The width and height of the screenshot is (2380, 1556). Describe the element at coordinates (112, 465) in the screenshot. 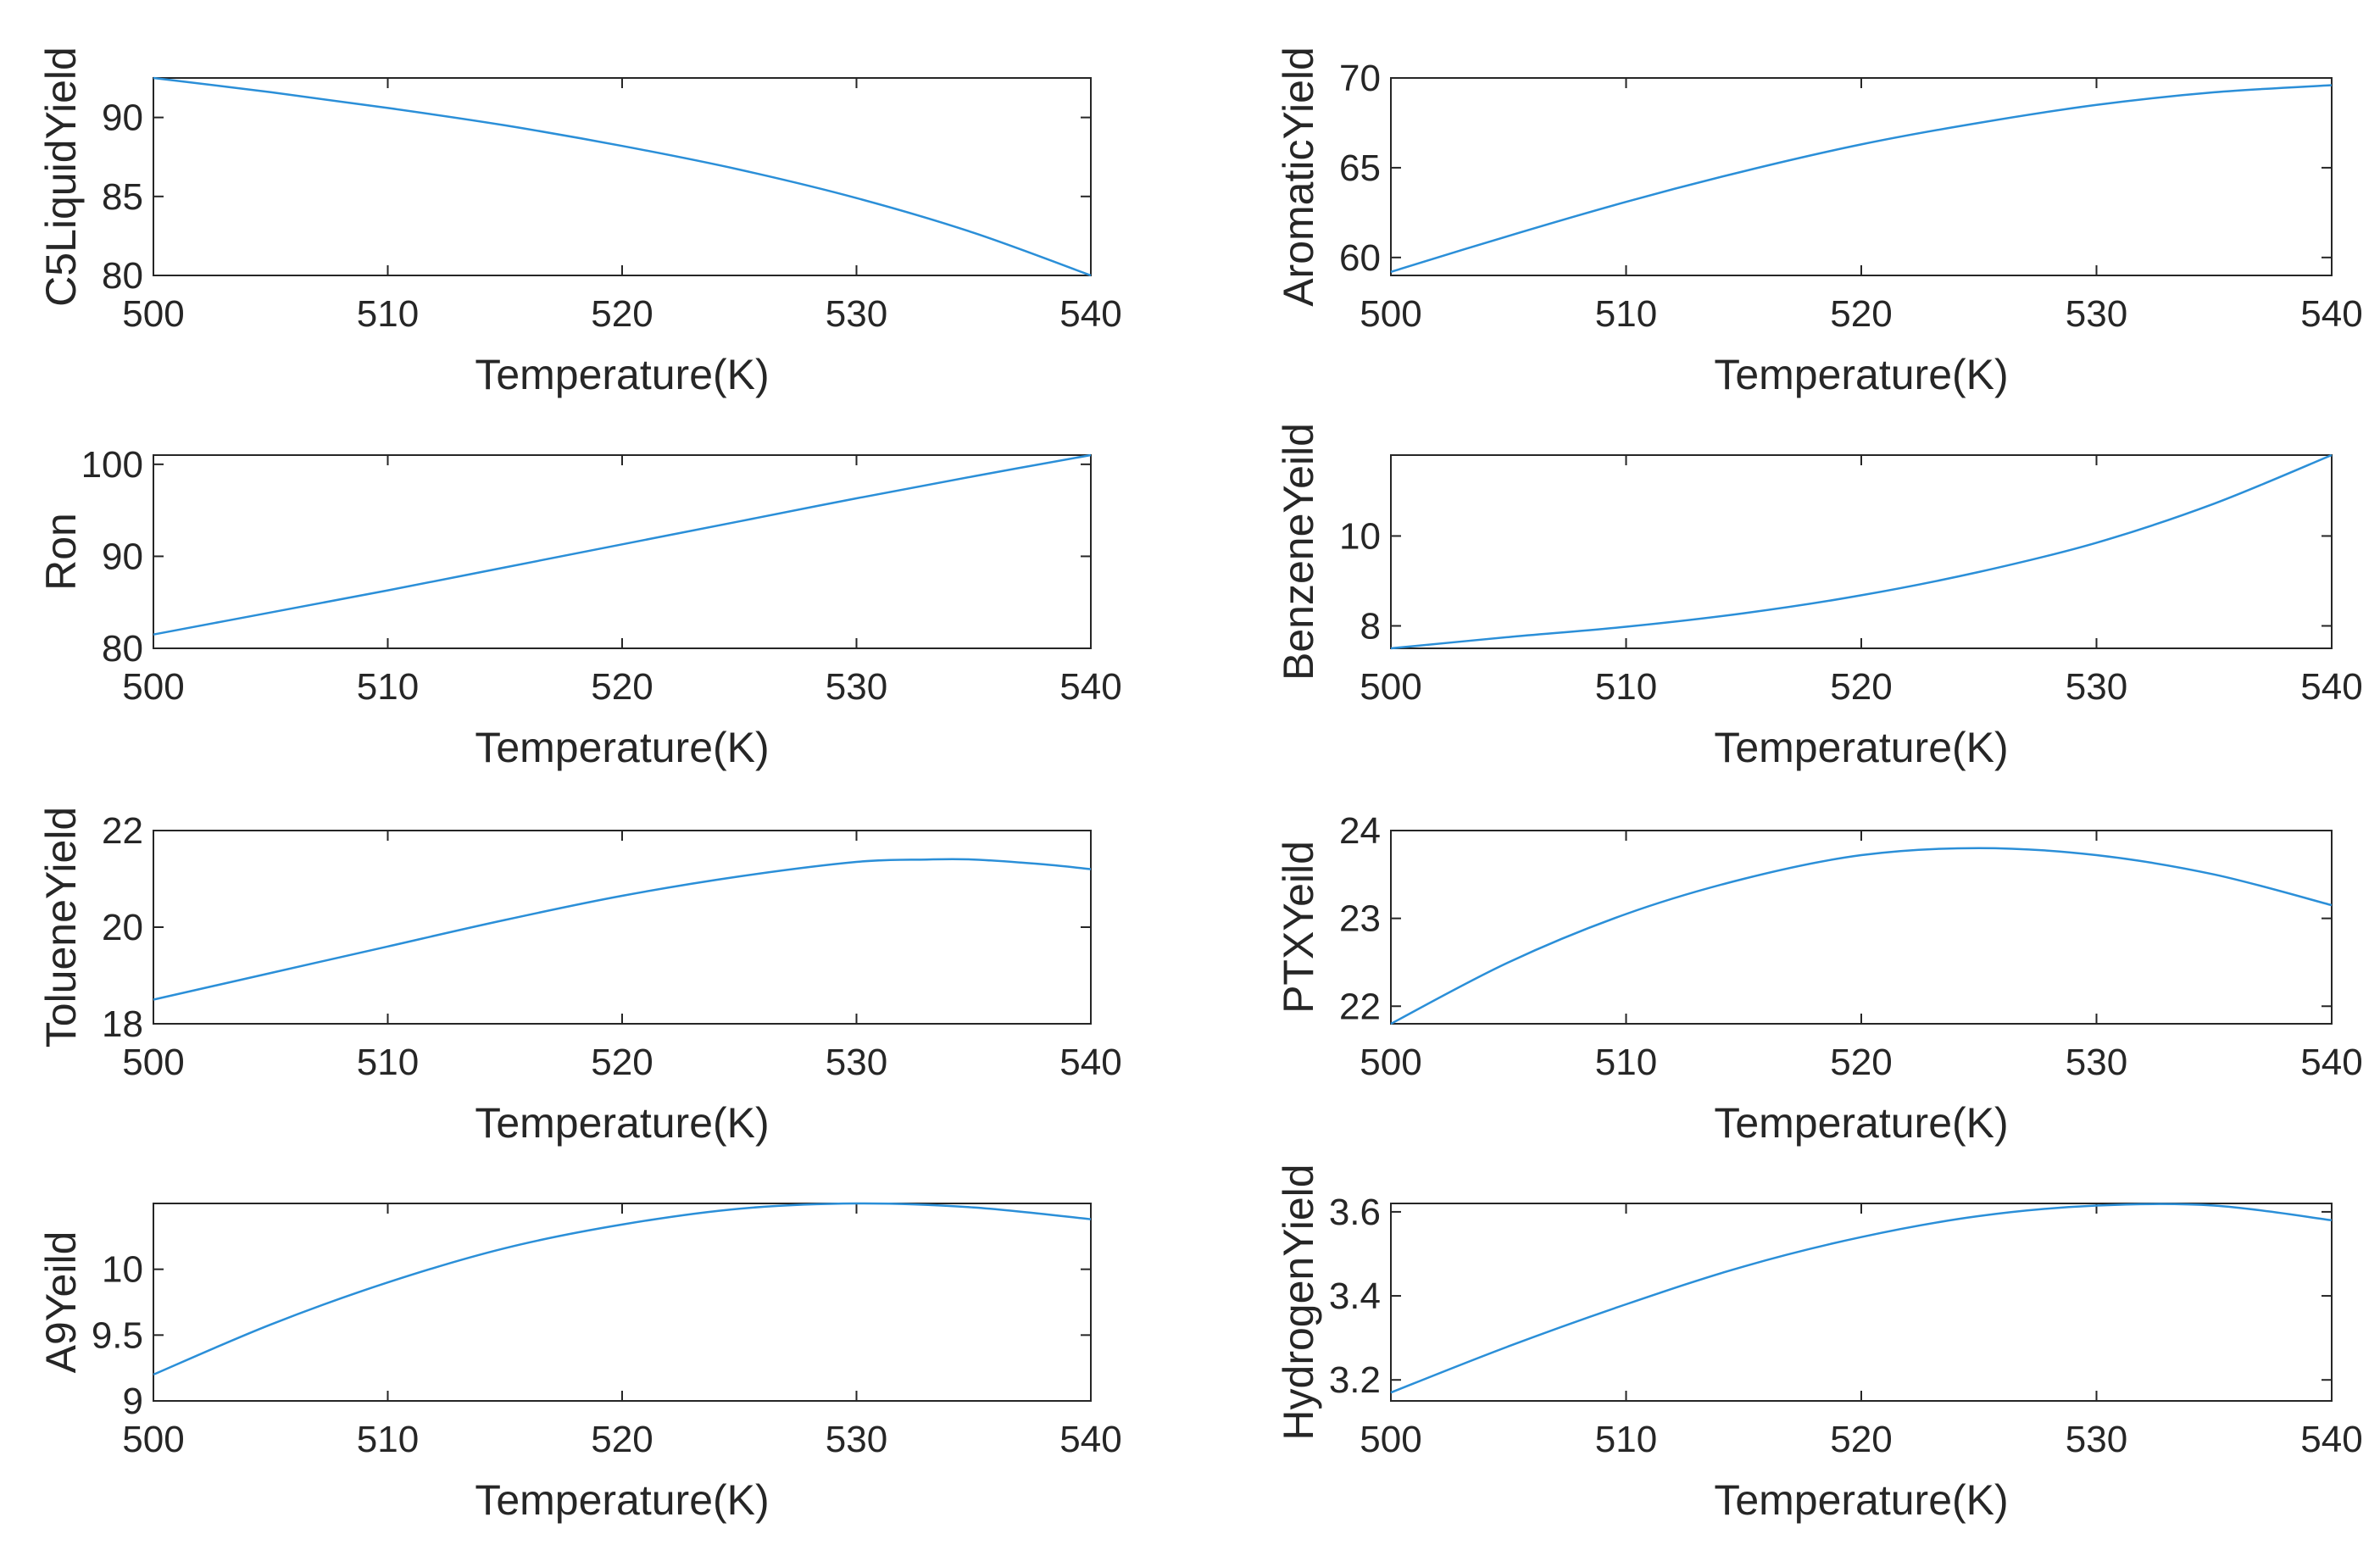

I see `y-tick-label: 100` at that location.